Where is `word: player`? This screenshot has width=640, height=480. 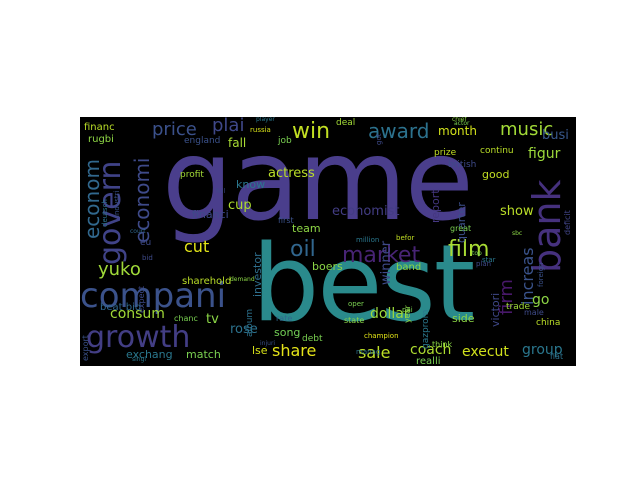
word: player is located at coordinates (265, 120).